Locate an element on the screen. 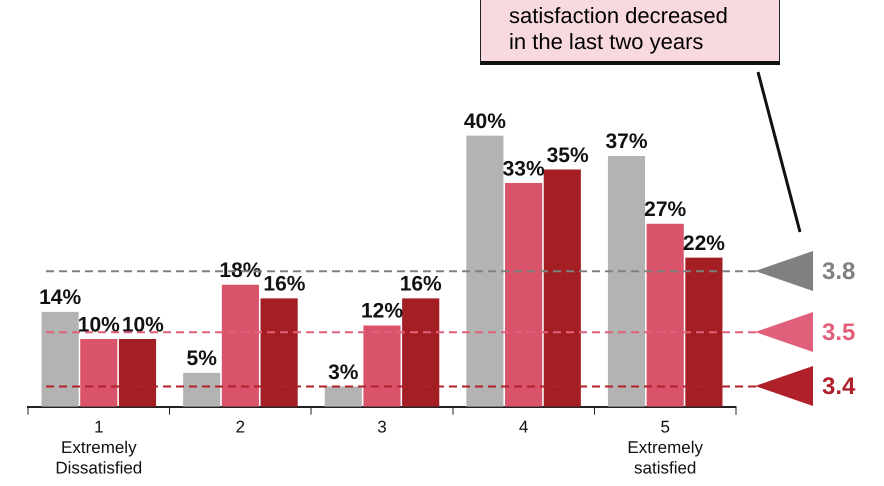 This screenshot has height=486, width=884. x-tick-label: 4 is located at coordinates (523, 427).